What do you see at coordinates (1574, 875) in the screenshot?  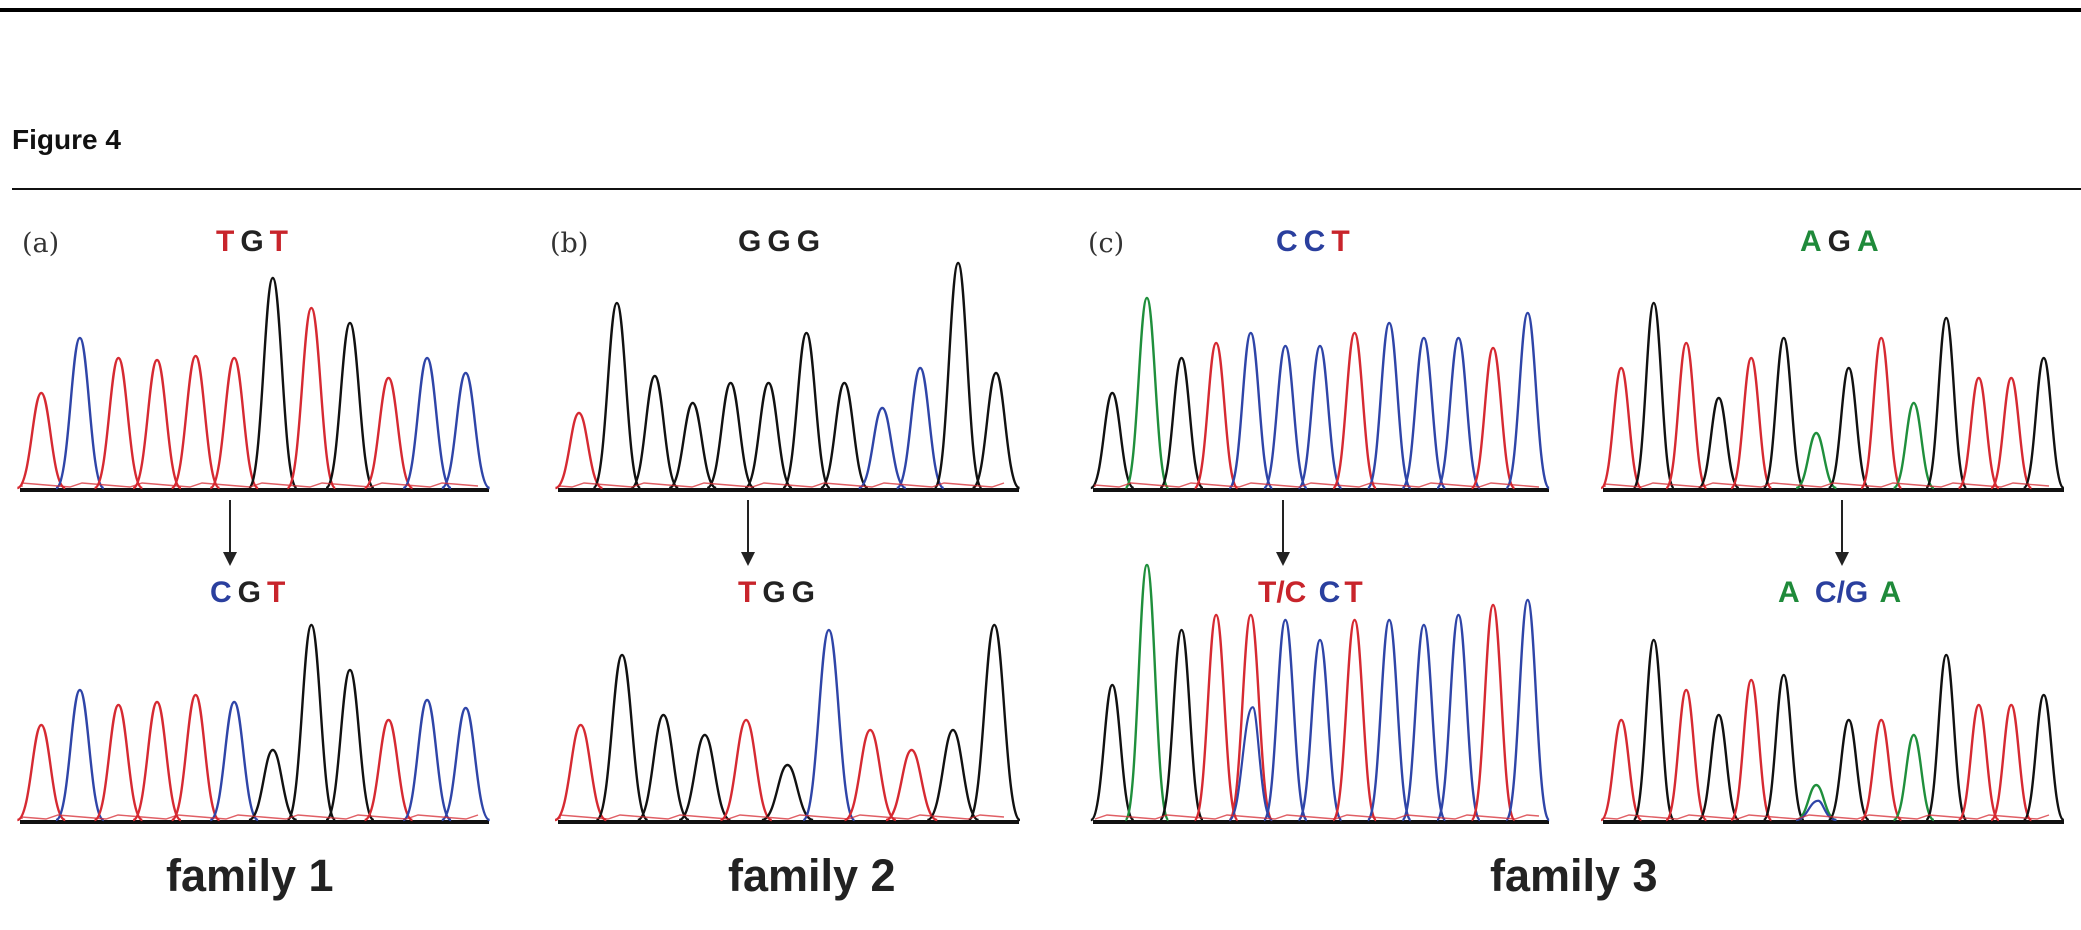 I see `family-label-3: family 3` at bounding box center [1574, 875].